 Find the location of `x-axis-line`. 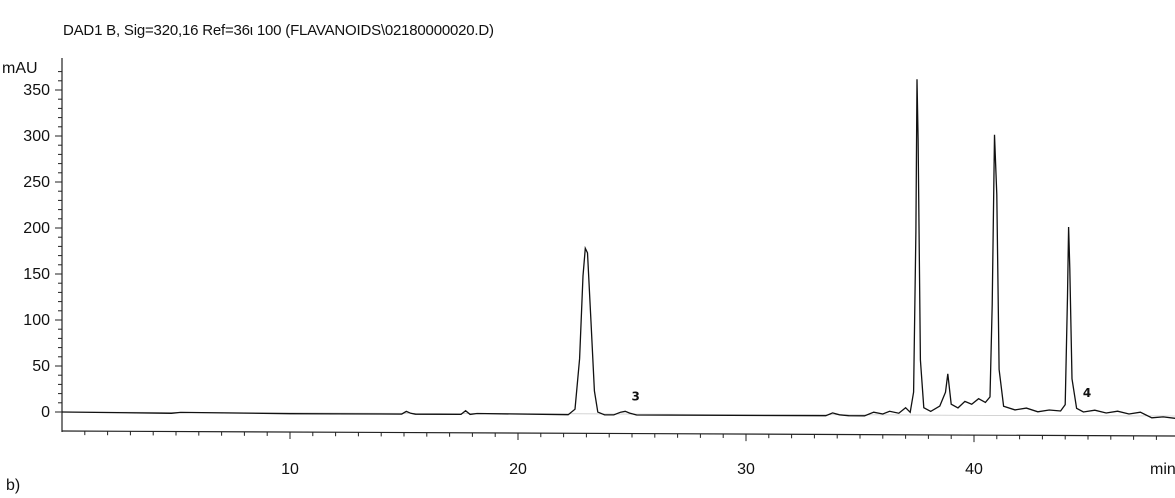

x-axis-line is located at coordinates (618, 433).